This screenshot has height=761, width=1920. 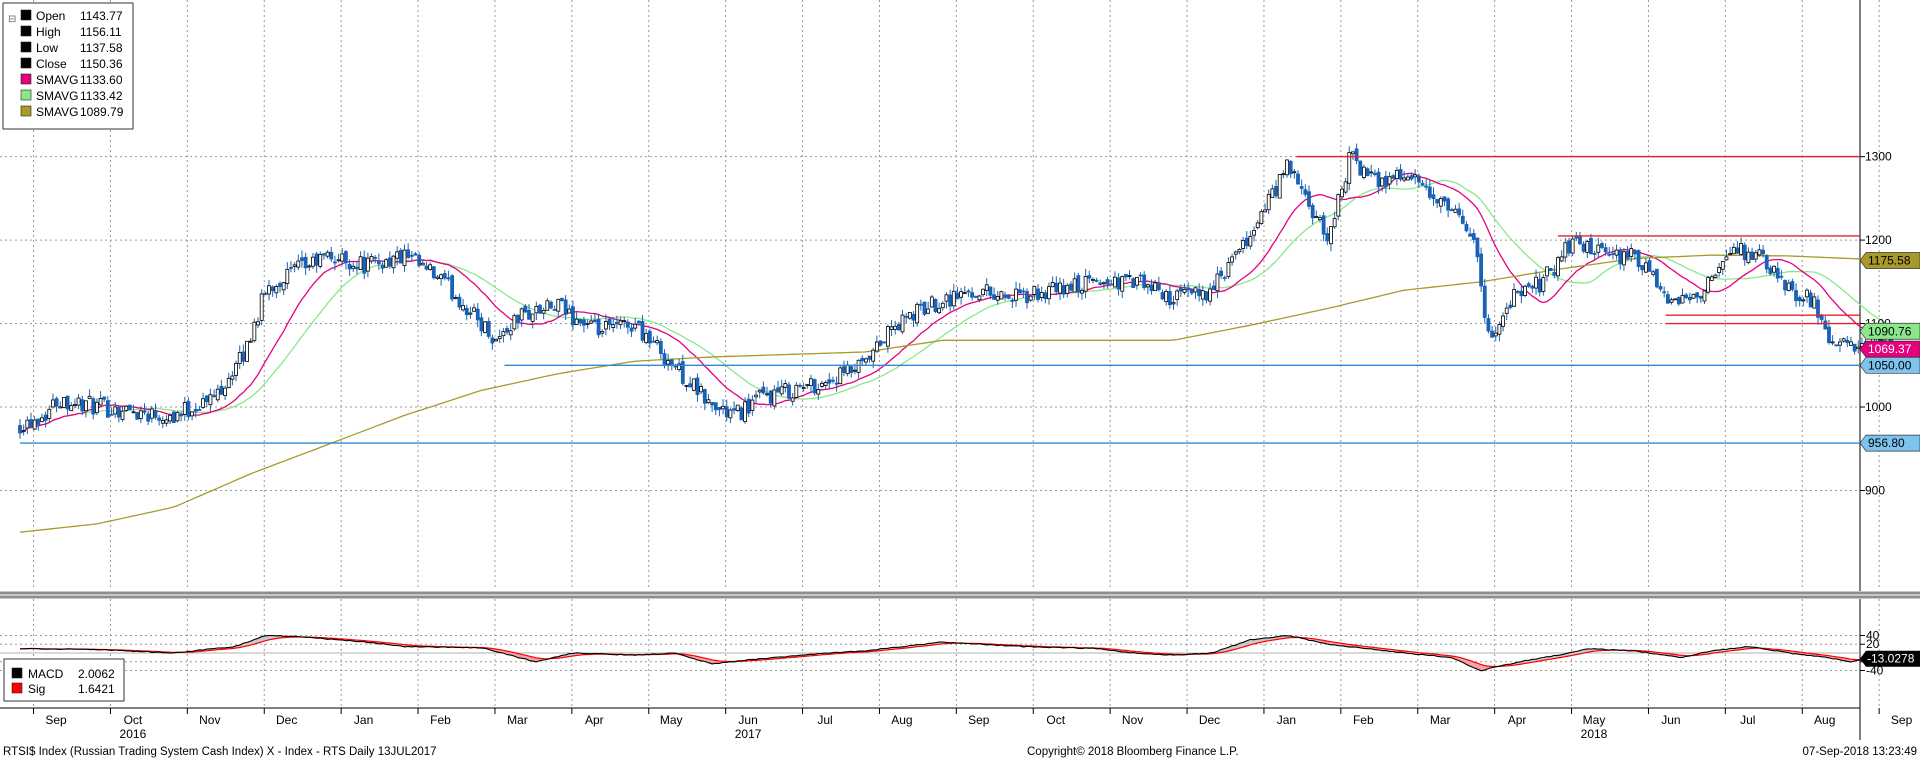 What do you see at coordinates (960, 595) in the screenshot?
I see `panel-separator` at bounding box center [960, 595].